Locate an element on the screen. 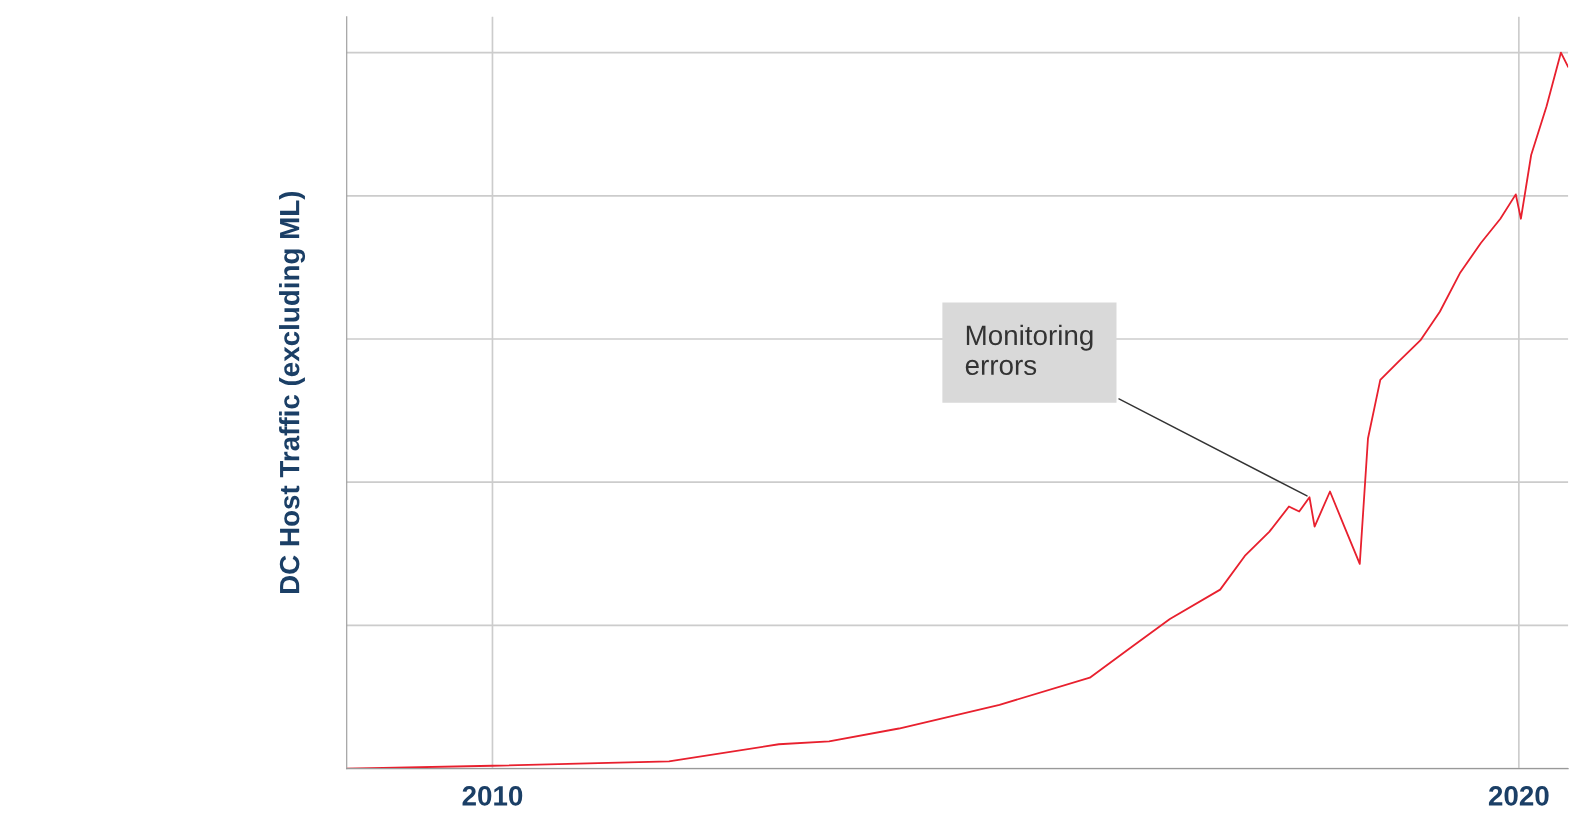 The image size is (1576, 840). x-tick-label: 2020 is located at coordinates (1518, 796).